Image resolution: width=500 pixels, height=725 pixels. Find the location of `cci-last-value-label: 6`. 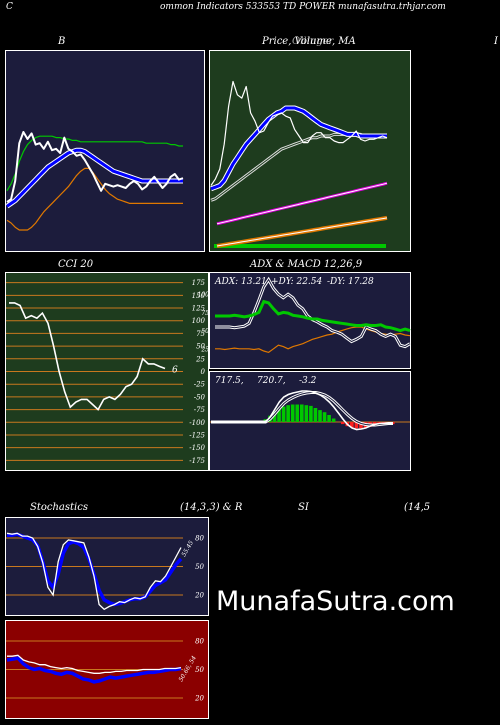

cci-last-value-label: 6 is located at coordinates (175, 370).